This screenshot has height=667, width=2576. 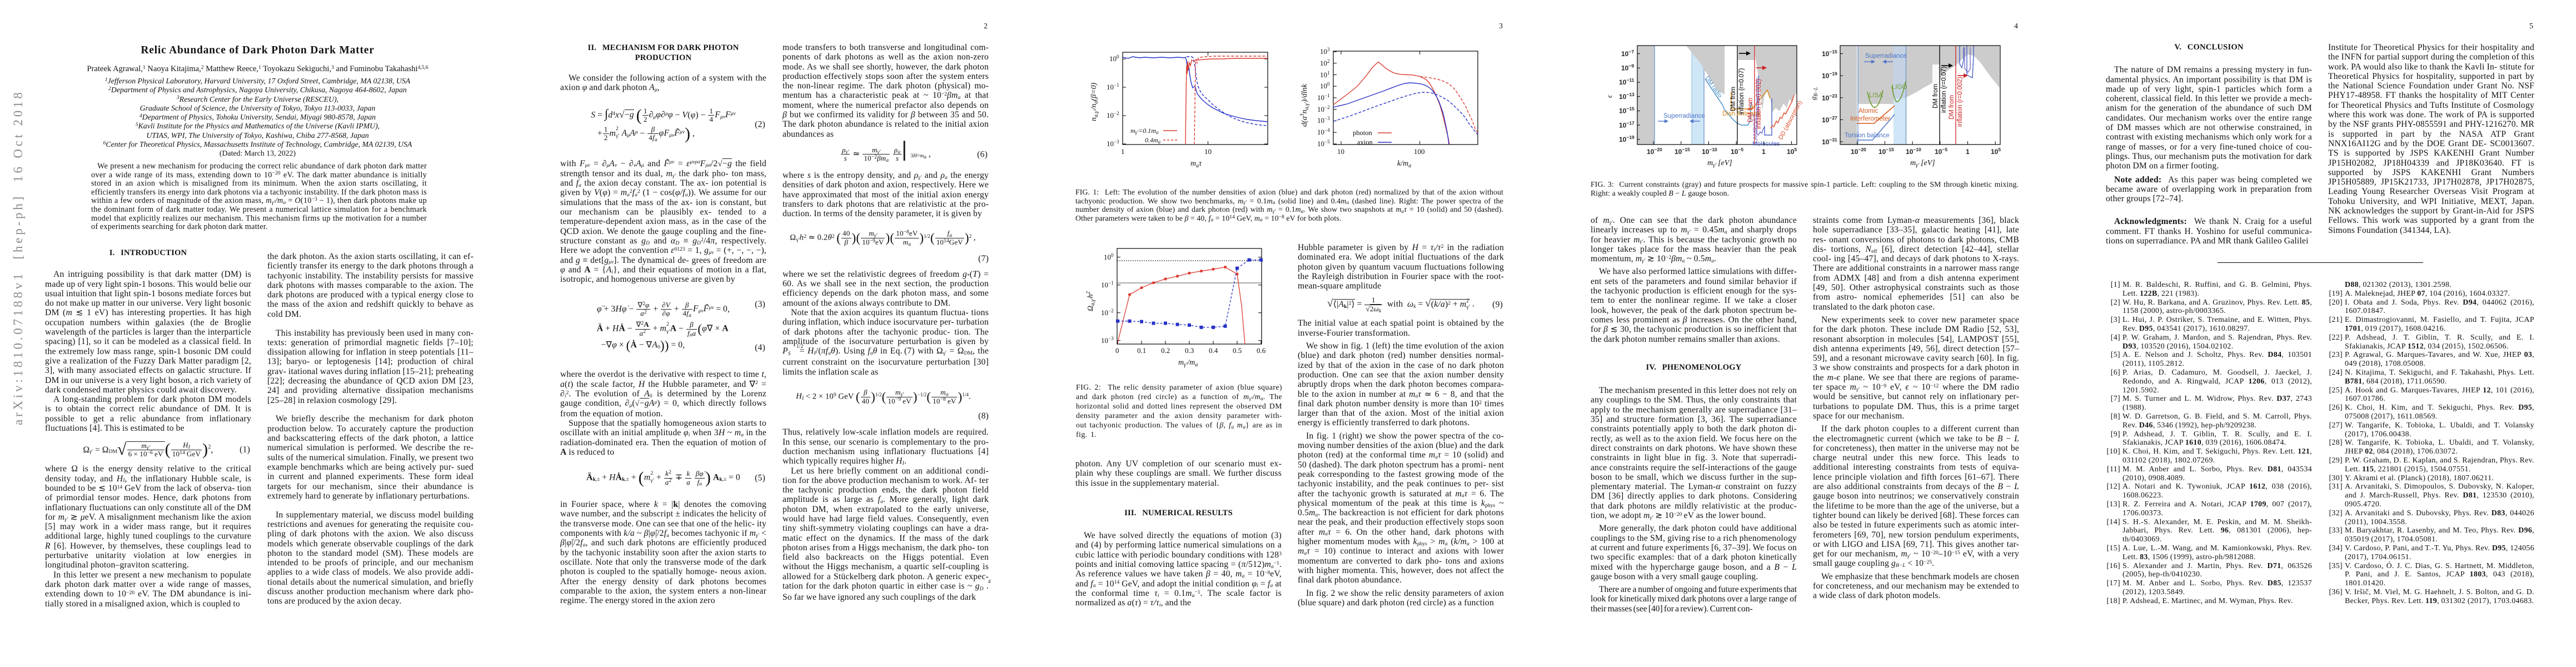 I want to click on svg-text: 10⁻⁷, so click(x=1627, y=53).